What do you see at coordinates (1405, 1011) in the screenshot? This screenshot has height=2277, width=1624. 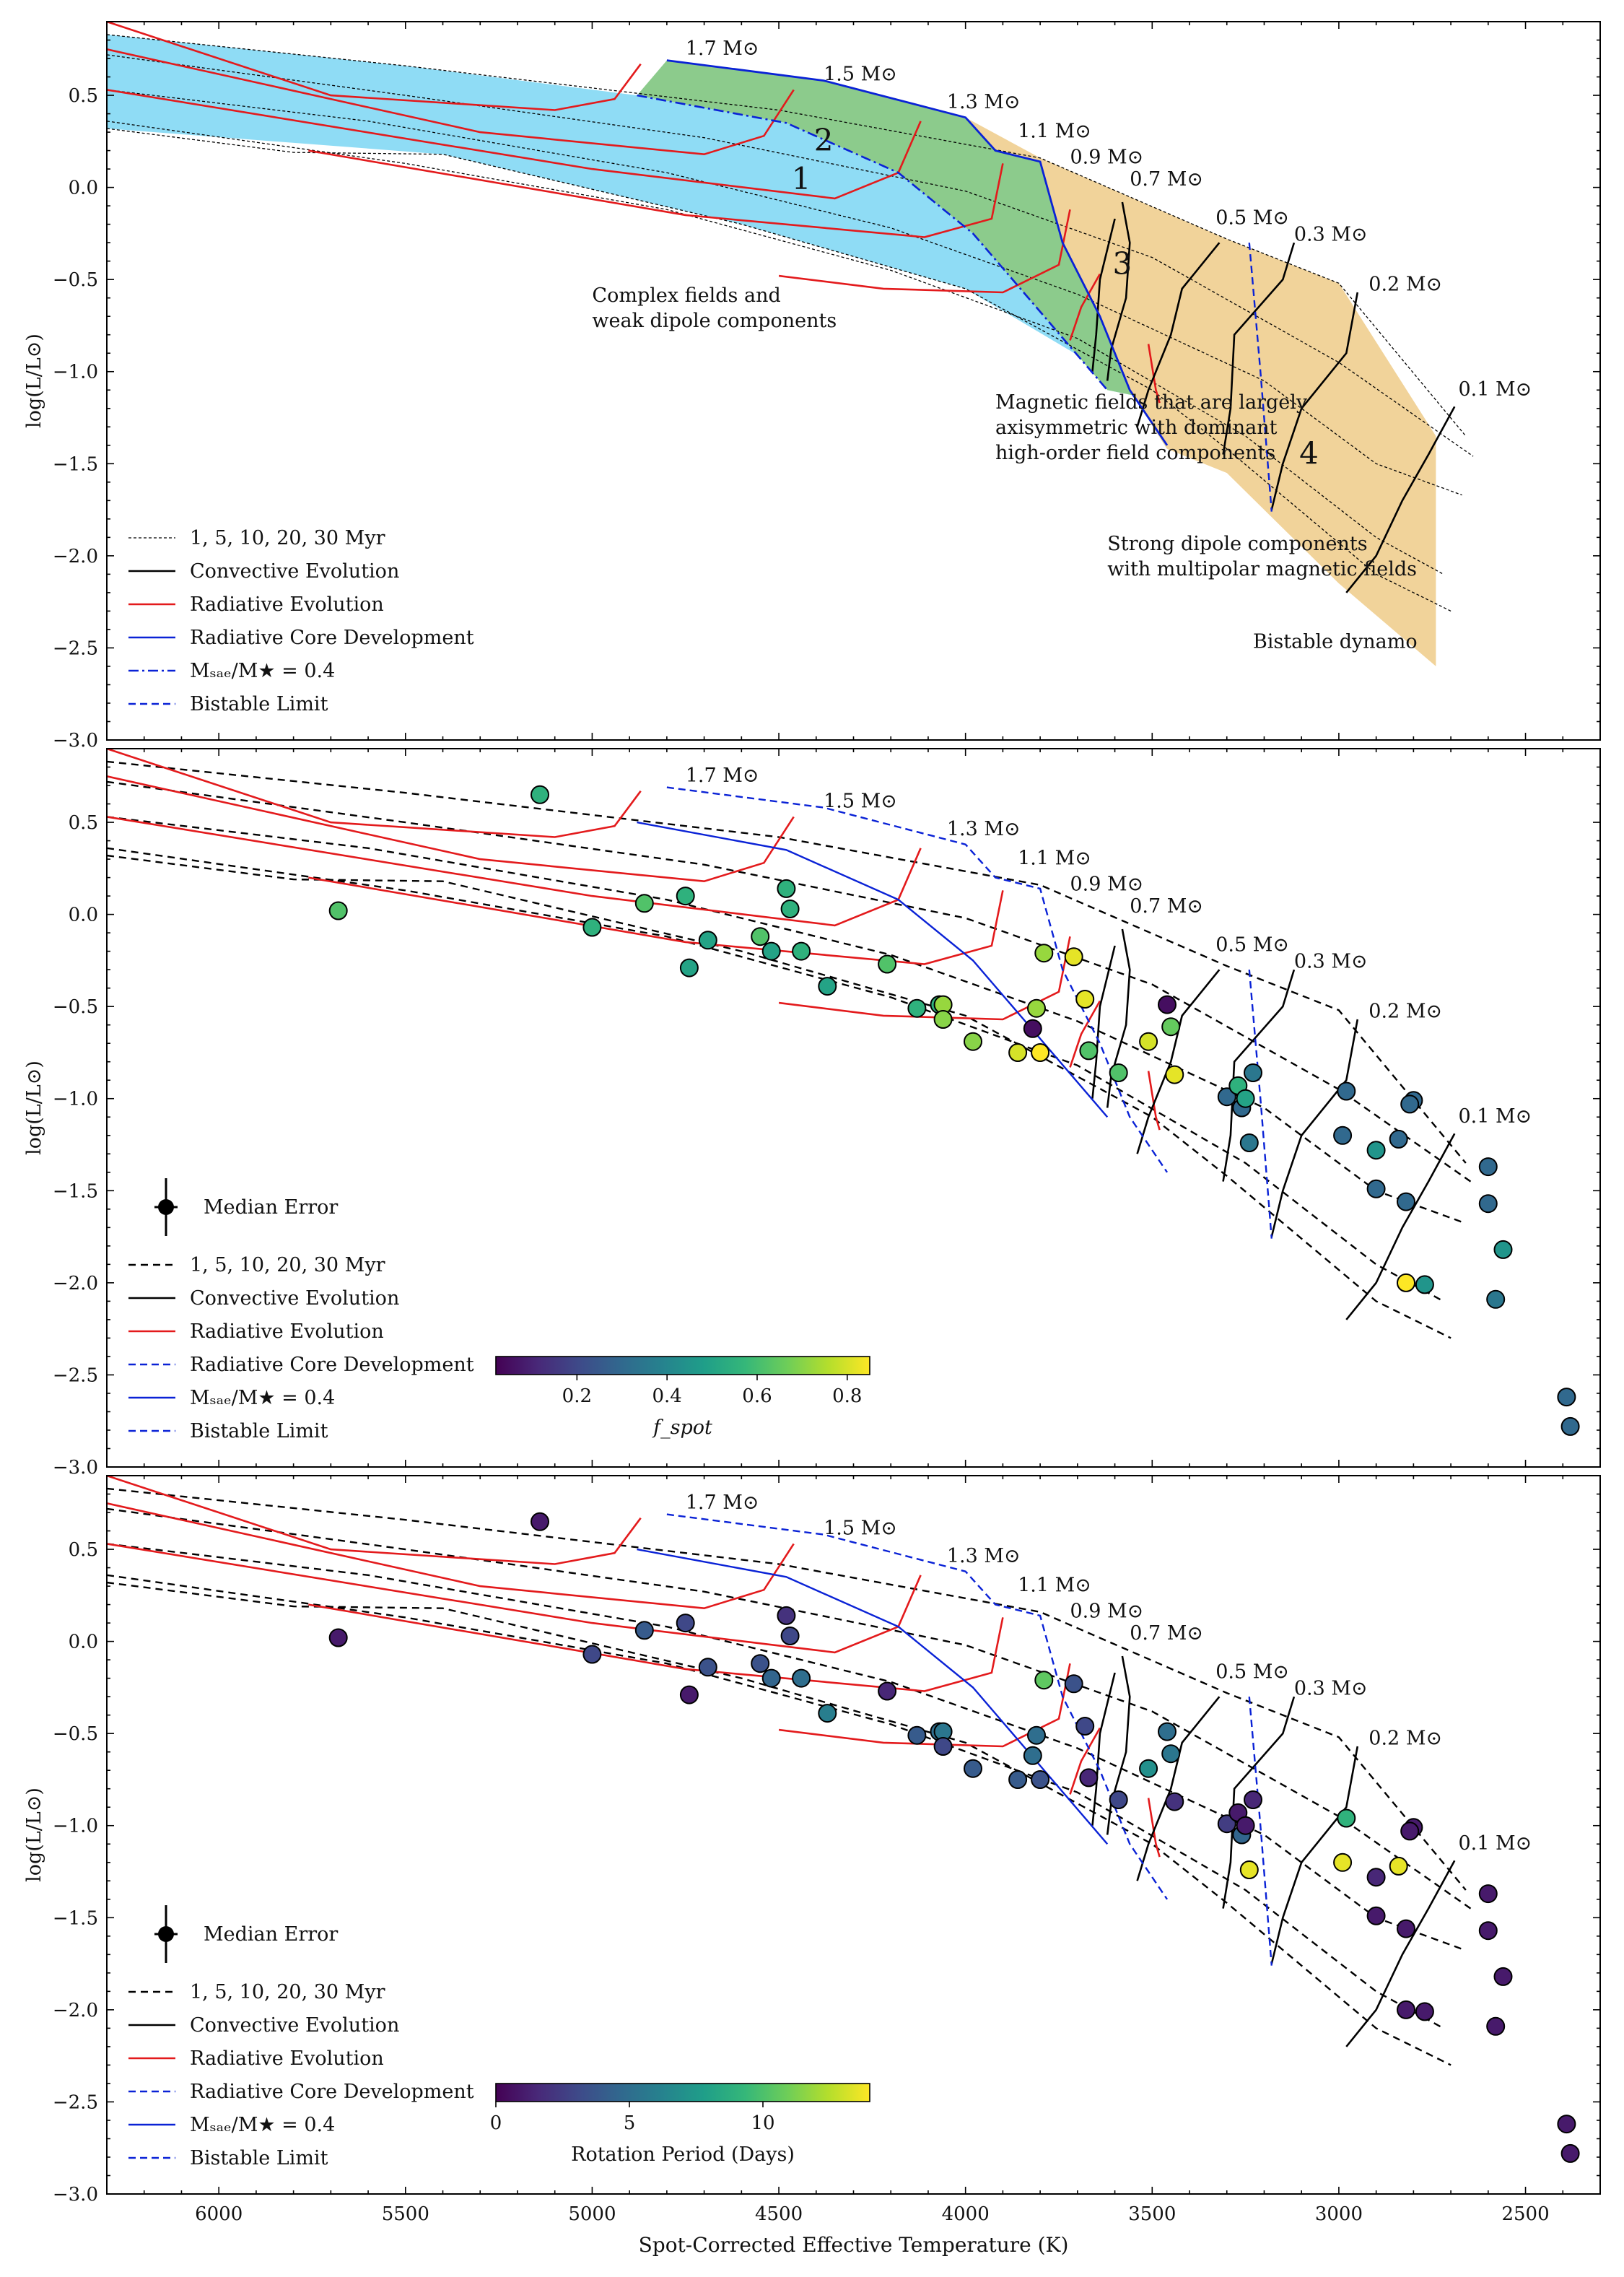 I see `mass-label: 0.2 M⊙` at bounding box center [1405, 1011].